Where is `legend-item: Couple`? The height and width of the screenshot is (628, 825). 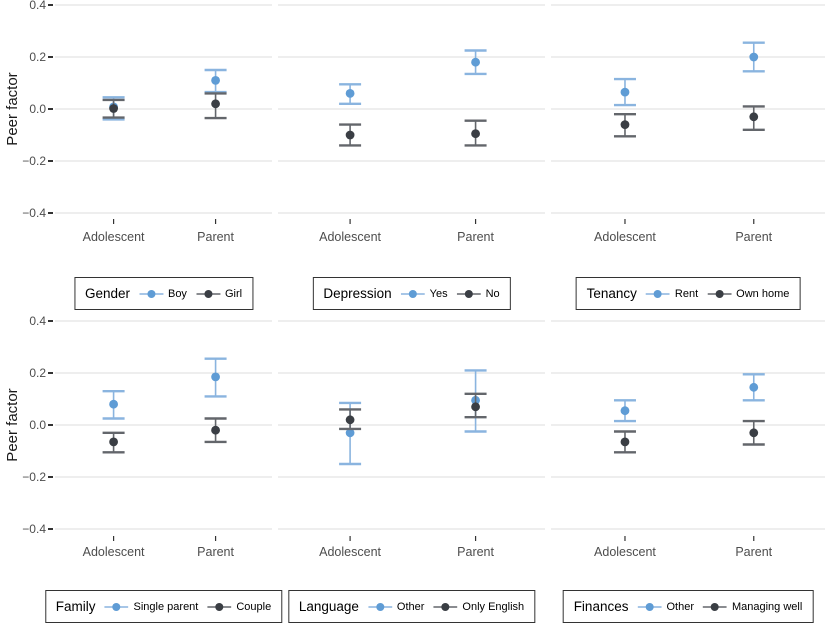 legend-item: Couple is located at coordinates (239, 607).